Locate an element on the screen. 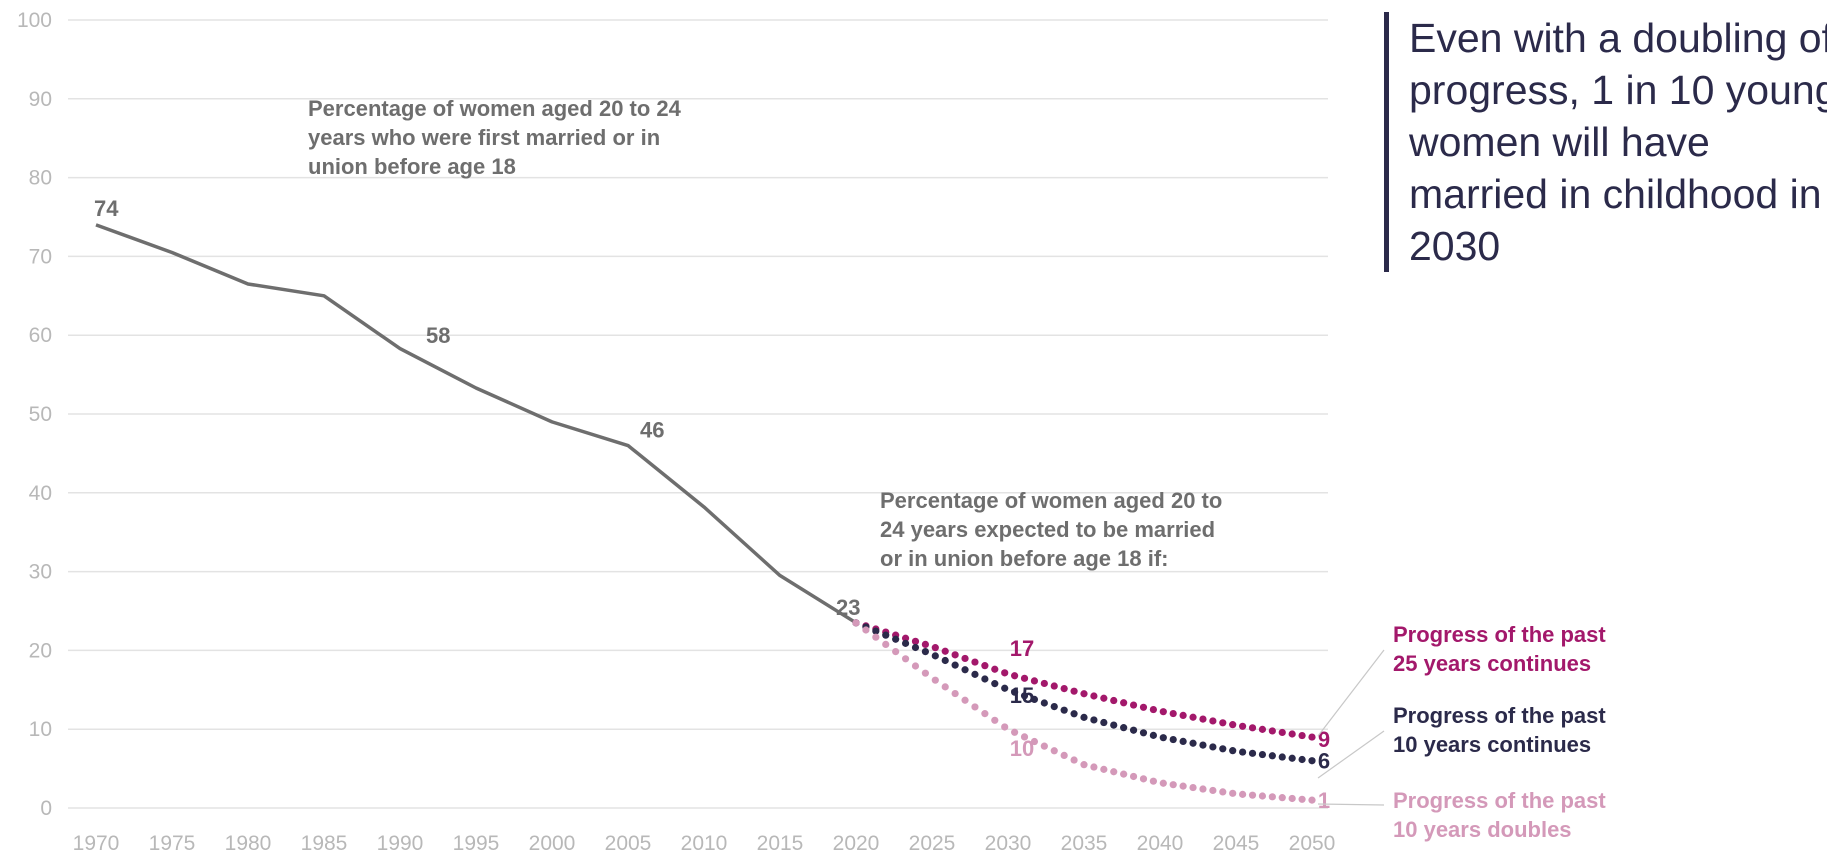 The image size is (1827, 863). y-tick-label: 30 is located at coordinates (40, 572).